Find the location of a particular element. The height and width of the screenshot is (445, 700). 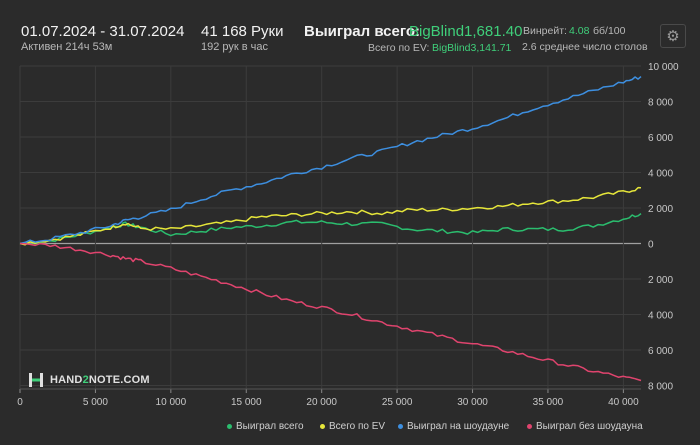

x-tick-label: 0 is located at coordinates (20, 402).